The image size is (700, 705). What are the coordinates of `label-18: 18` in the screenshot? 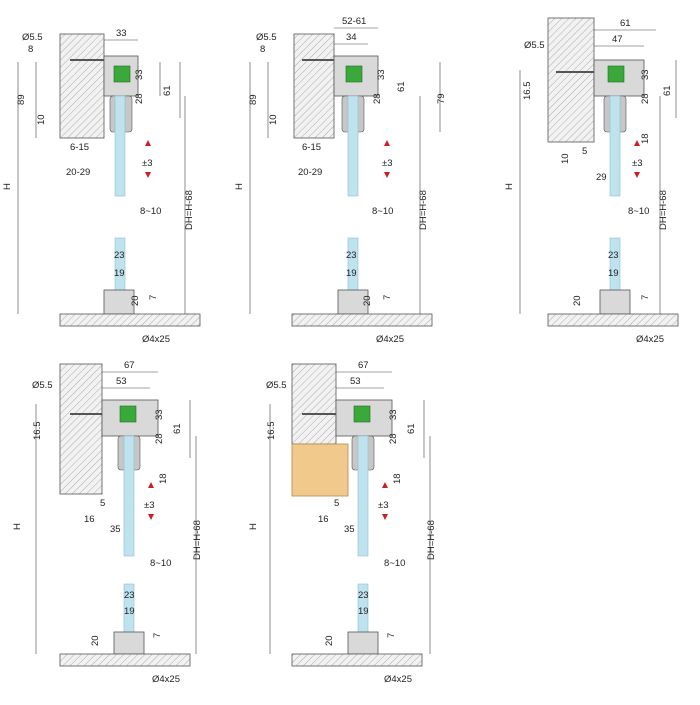 It's located at (163, 478).